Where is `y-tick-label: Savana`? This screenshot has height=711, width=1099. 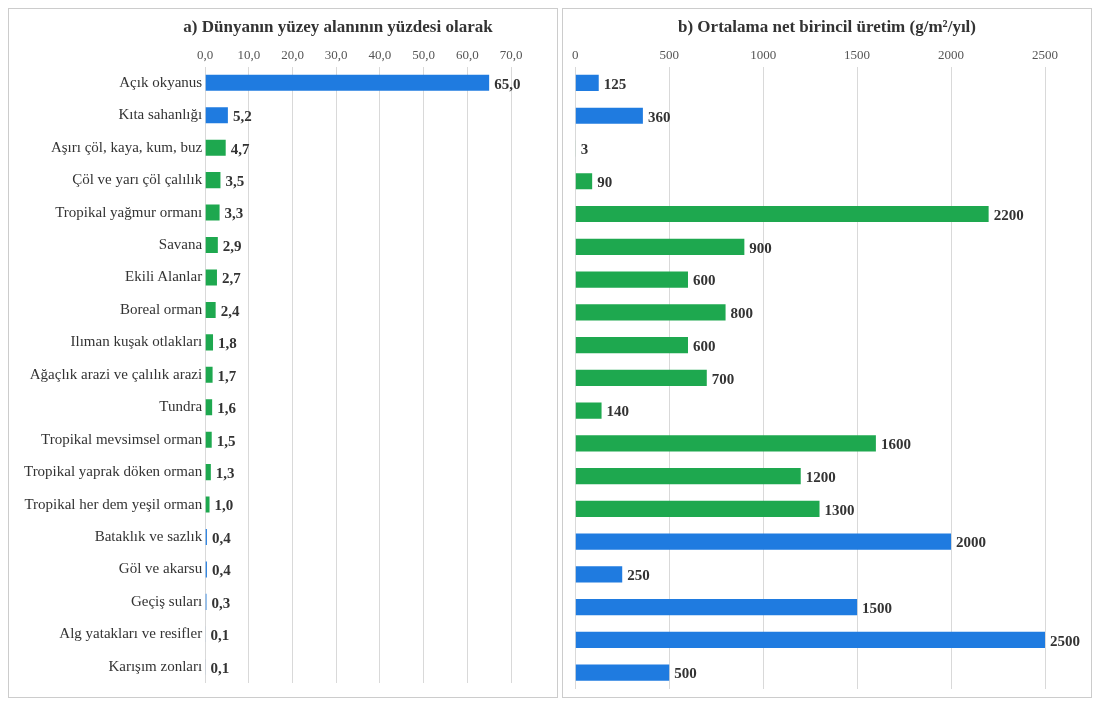
y-tick-label: Savana is located at coordinates (180, 243).